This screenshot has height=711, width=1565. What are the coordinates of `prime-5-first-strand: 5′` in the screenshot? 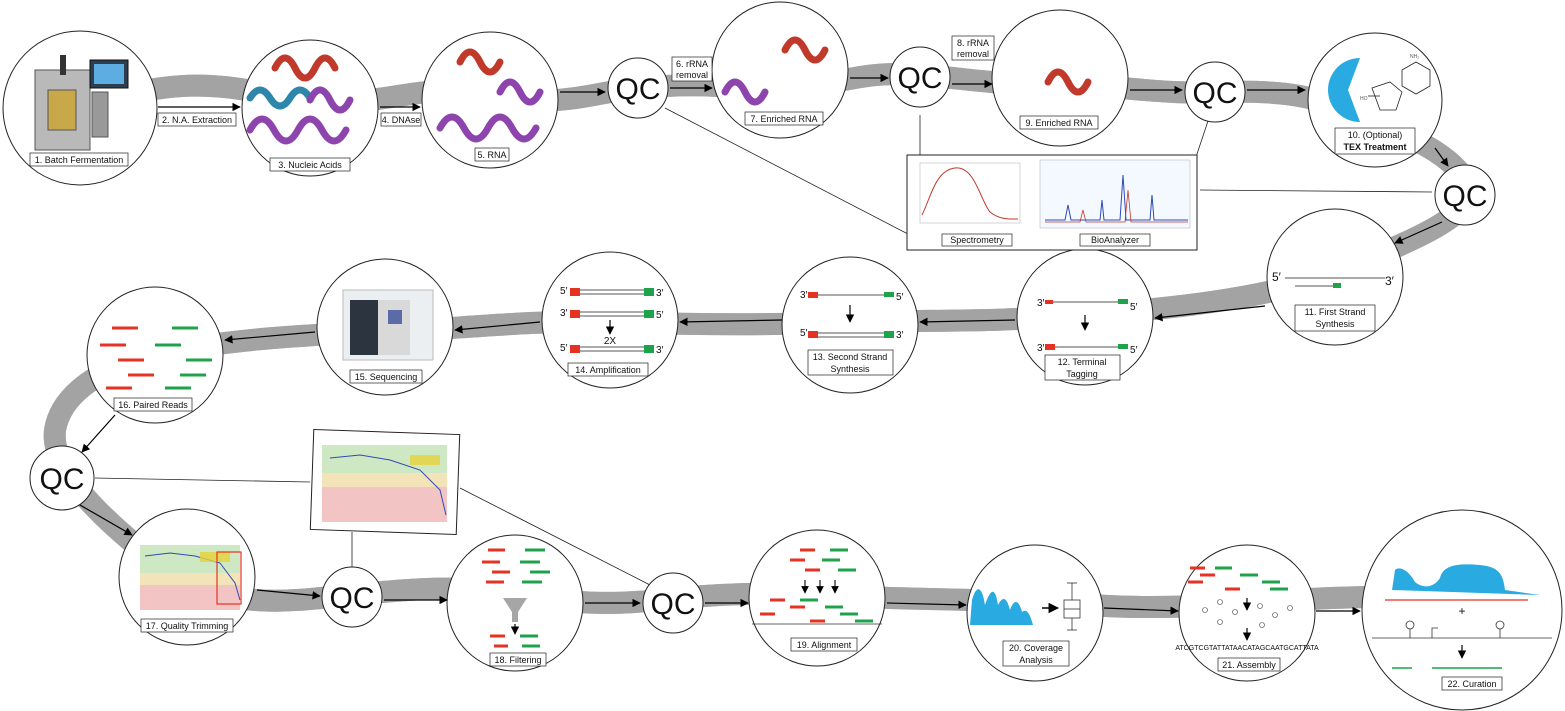 It's located at (1277, 277).